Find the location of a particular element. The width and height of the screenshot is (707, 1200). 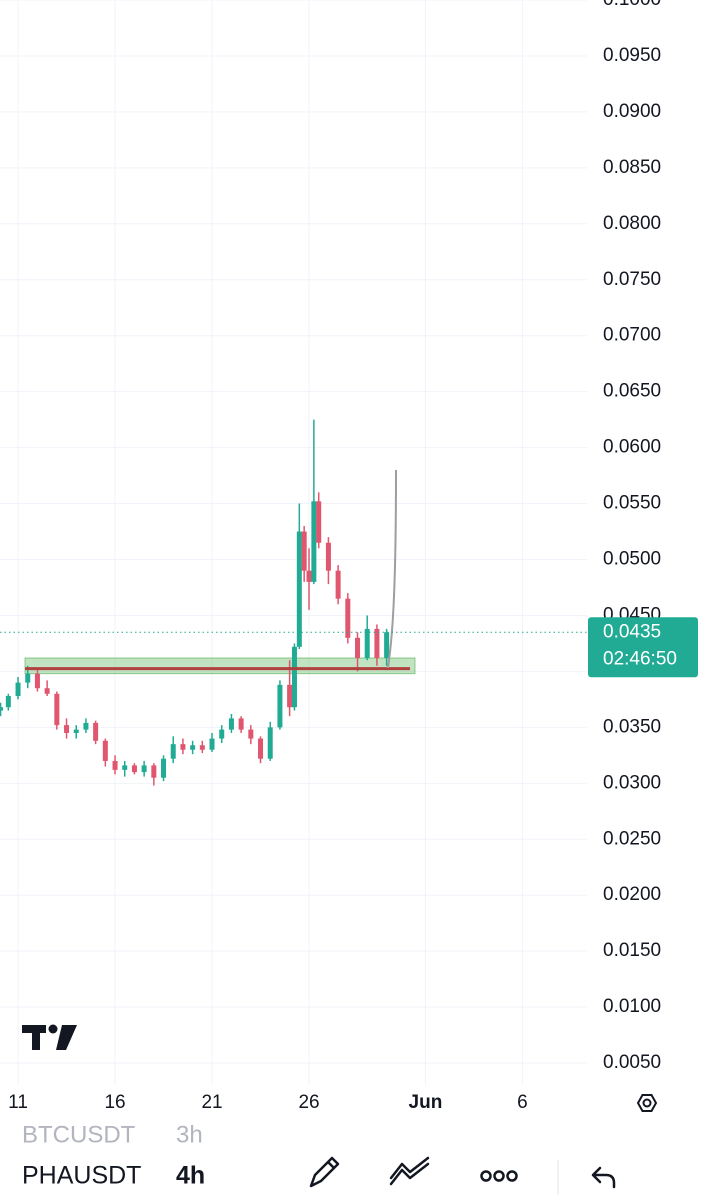

prev-row: BTCUSDT 3h is located at coordinates (112, 1134).